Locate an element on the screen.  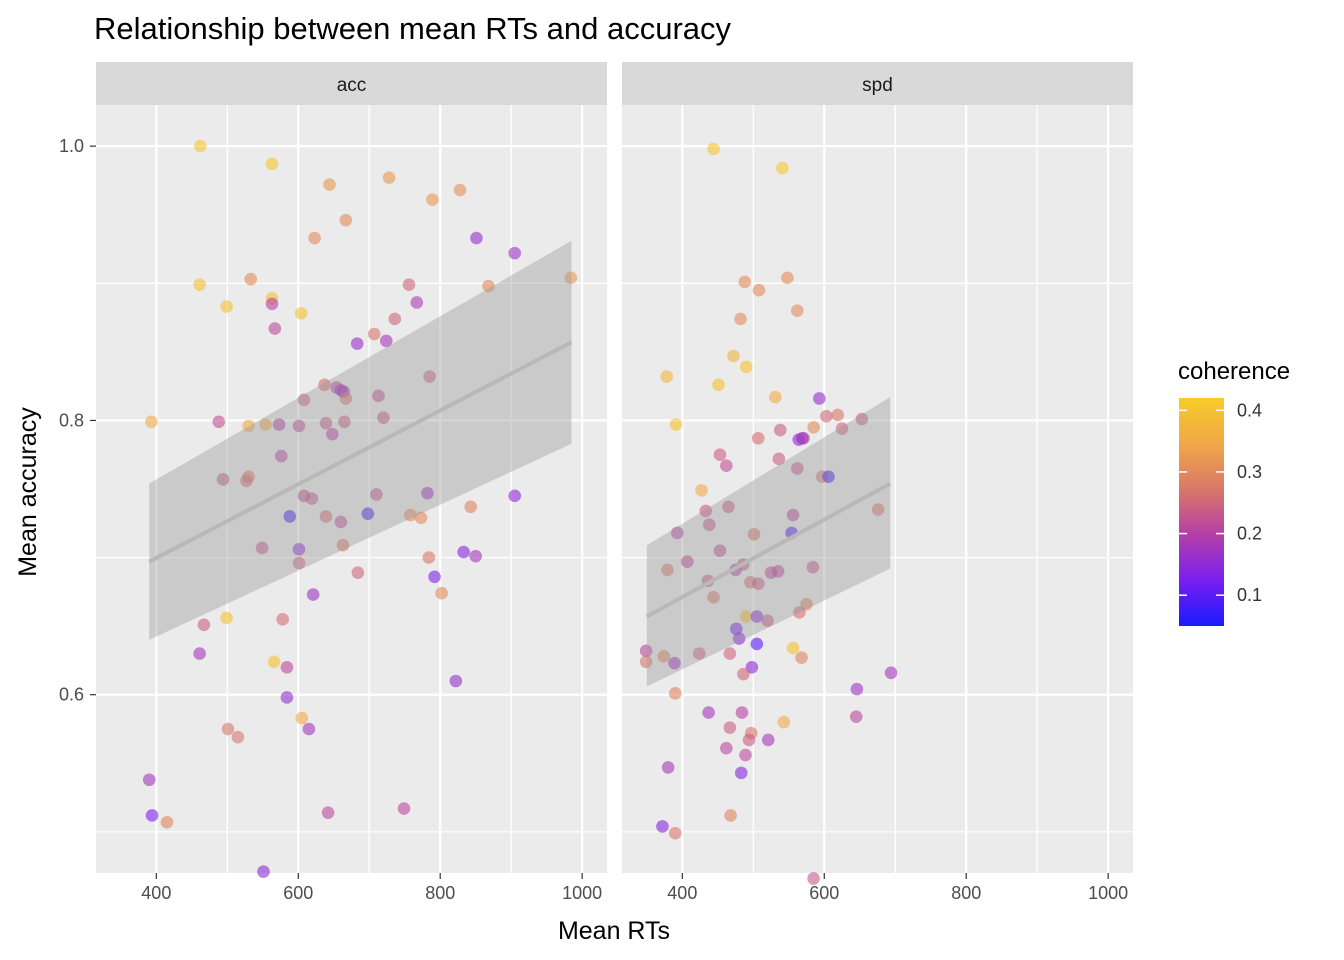
y-tick-label: 0.8 is located at coordinates (71, 420).